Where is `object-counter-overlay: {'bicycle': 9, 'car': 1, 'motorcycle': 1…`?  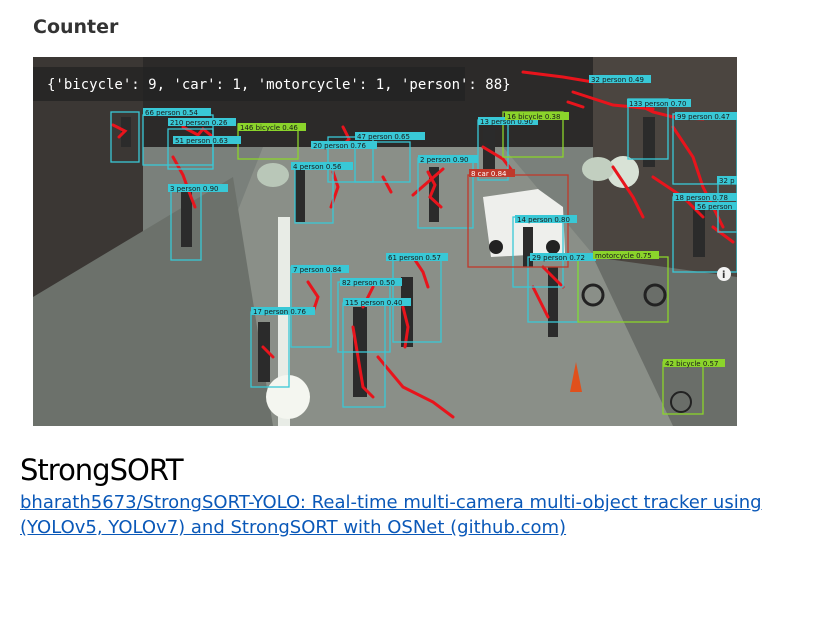 object-counter-overlay: {'bicycle': 9, 'car': 1, 'motorcycle': 1… is located at coordinates (279, 85).